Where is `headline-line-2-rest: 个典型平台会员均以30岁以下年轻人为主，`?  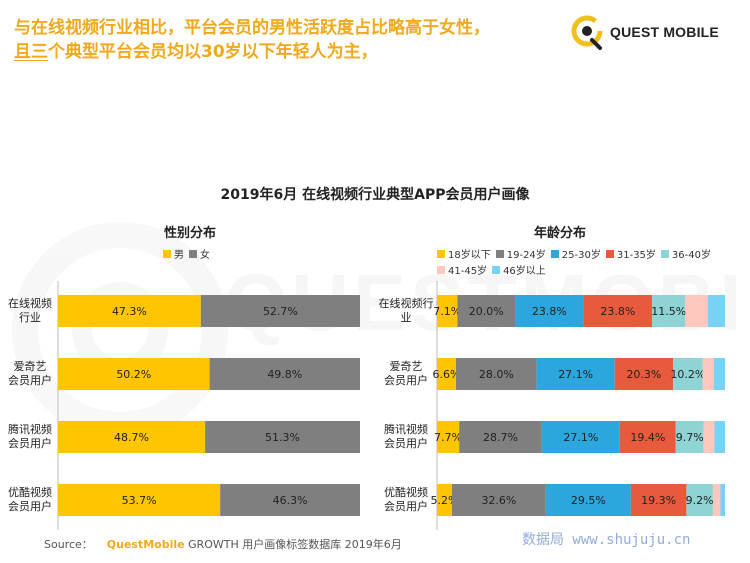 headline-line-2-rest: 个典型平台会员均以30岁以下年轻人为主， is located at coordinates (213, 52).